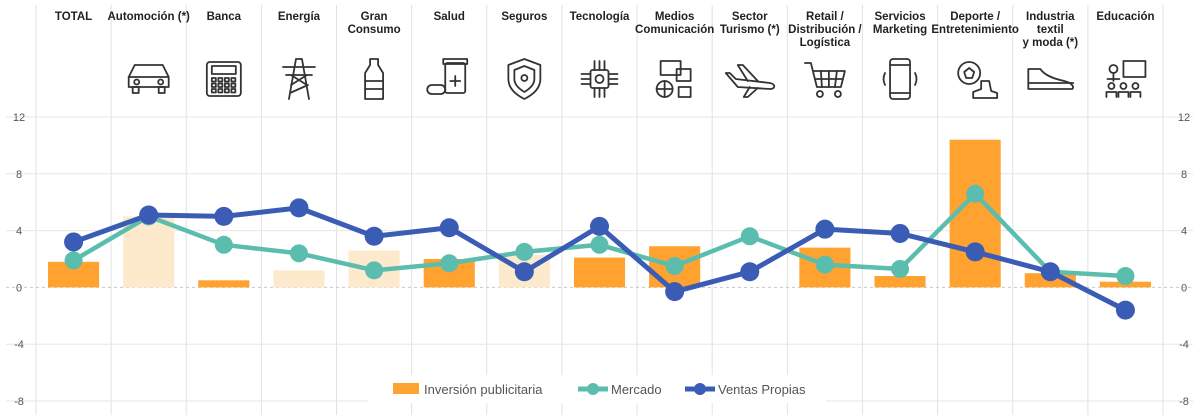  What do you see at coordinates (19, 175) in the screenshot?
I see `y-tick-label-left: 8` at bounding box center [19, 175].